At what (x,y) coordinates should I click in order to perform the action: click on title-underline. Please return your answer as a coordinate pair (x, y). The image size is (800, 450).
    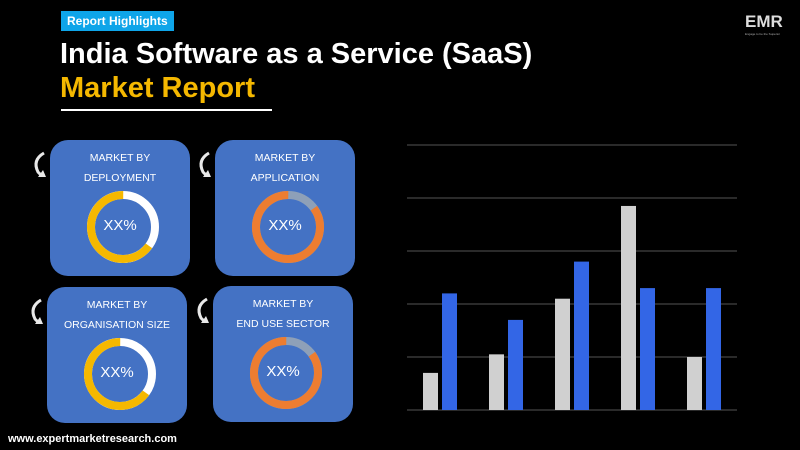
    Looking at the image, I should click on (166, 110).